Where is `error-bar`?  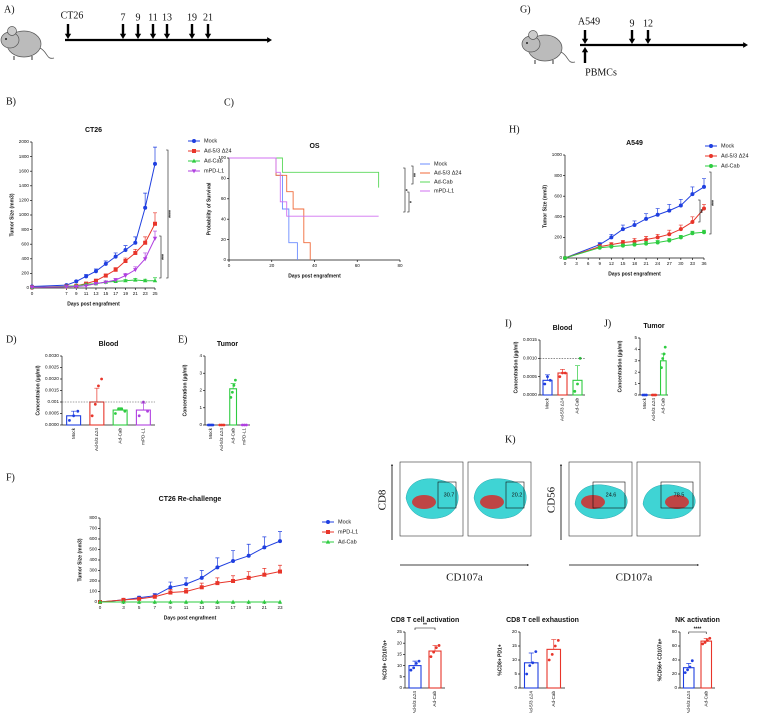
error-bar is located at coordinates (97, 394).